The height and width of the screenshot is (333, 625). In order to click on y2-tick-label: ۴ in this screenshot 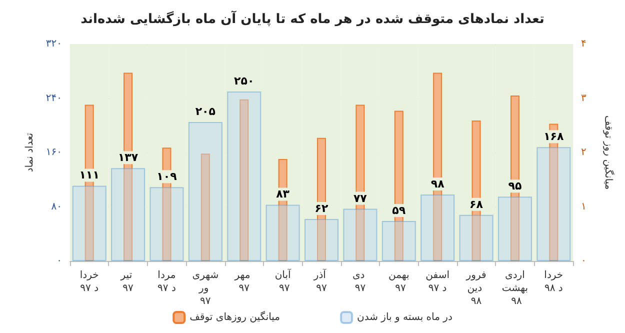, I will do `click(583, 44)`.